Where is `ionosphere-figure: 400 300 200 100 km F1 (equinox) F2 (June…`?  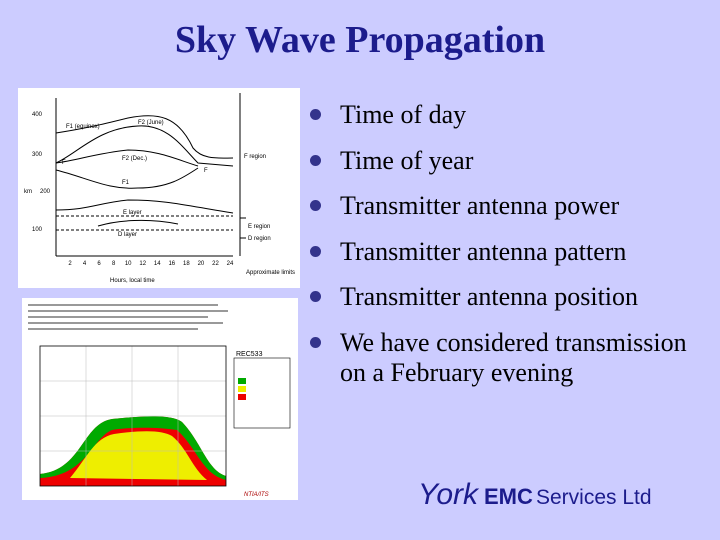 ionosphere-figure: 400 300 200 100 km F1 (equinox) F2 (June… is located at coordinates (159, 188).